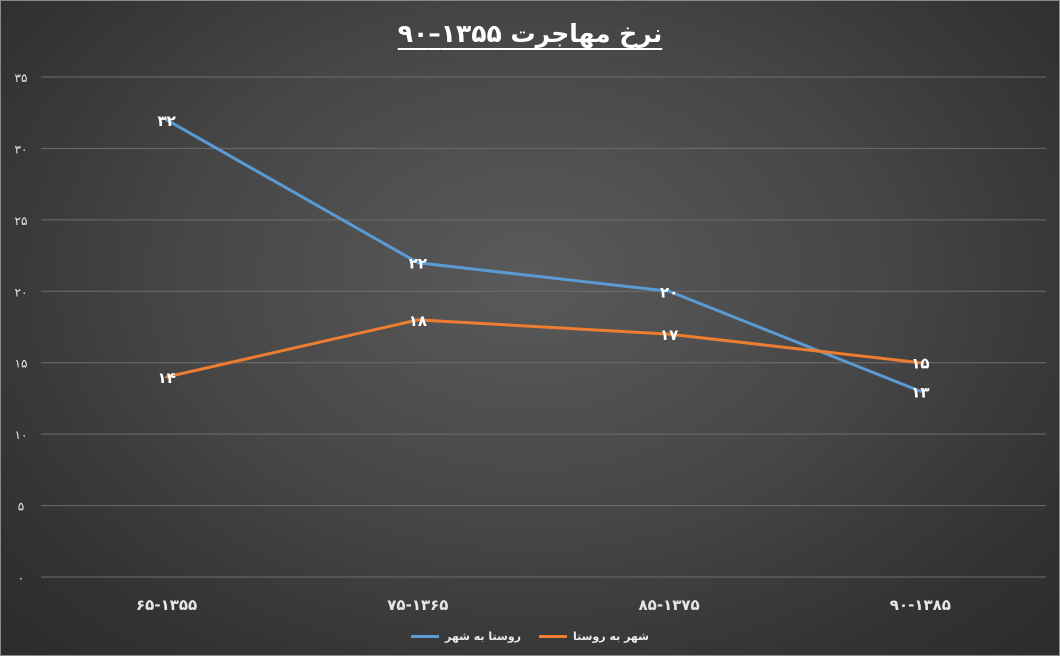 Image resolution: width=1060 pixels, height=656 pixels. What do you see at coordinates (418, 321) in the screenshot?
I see `data-label: ۱۸` at bounding box center [418, 321].